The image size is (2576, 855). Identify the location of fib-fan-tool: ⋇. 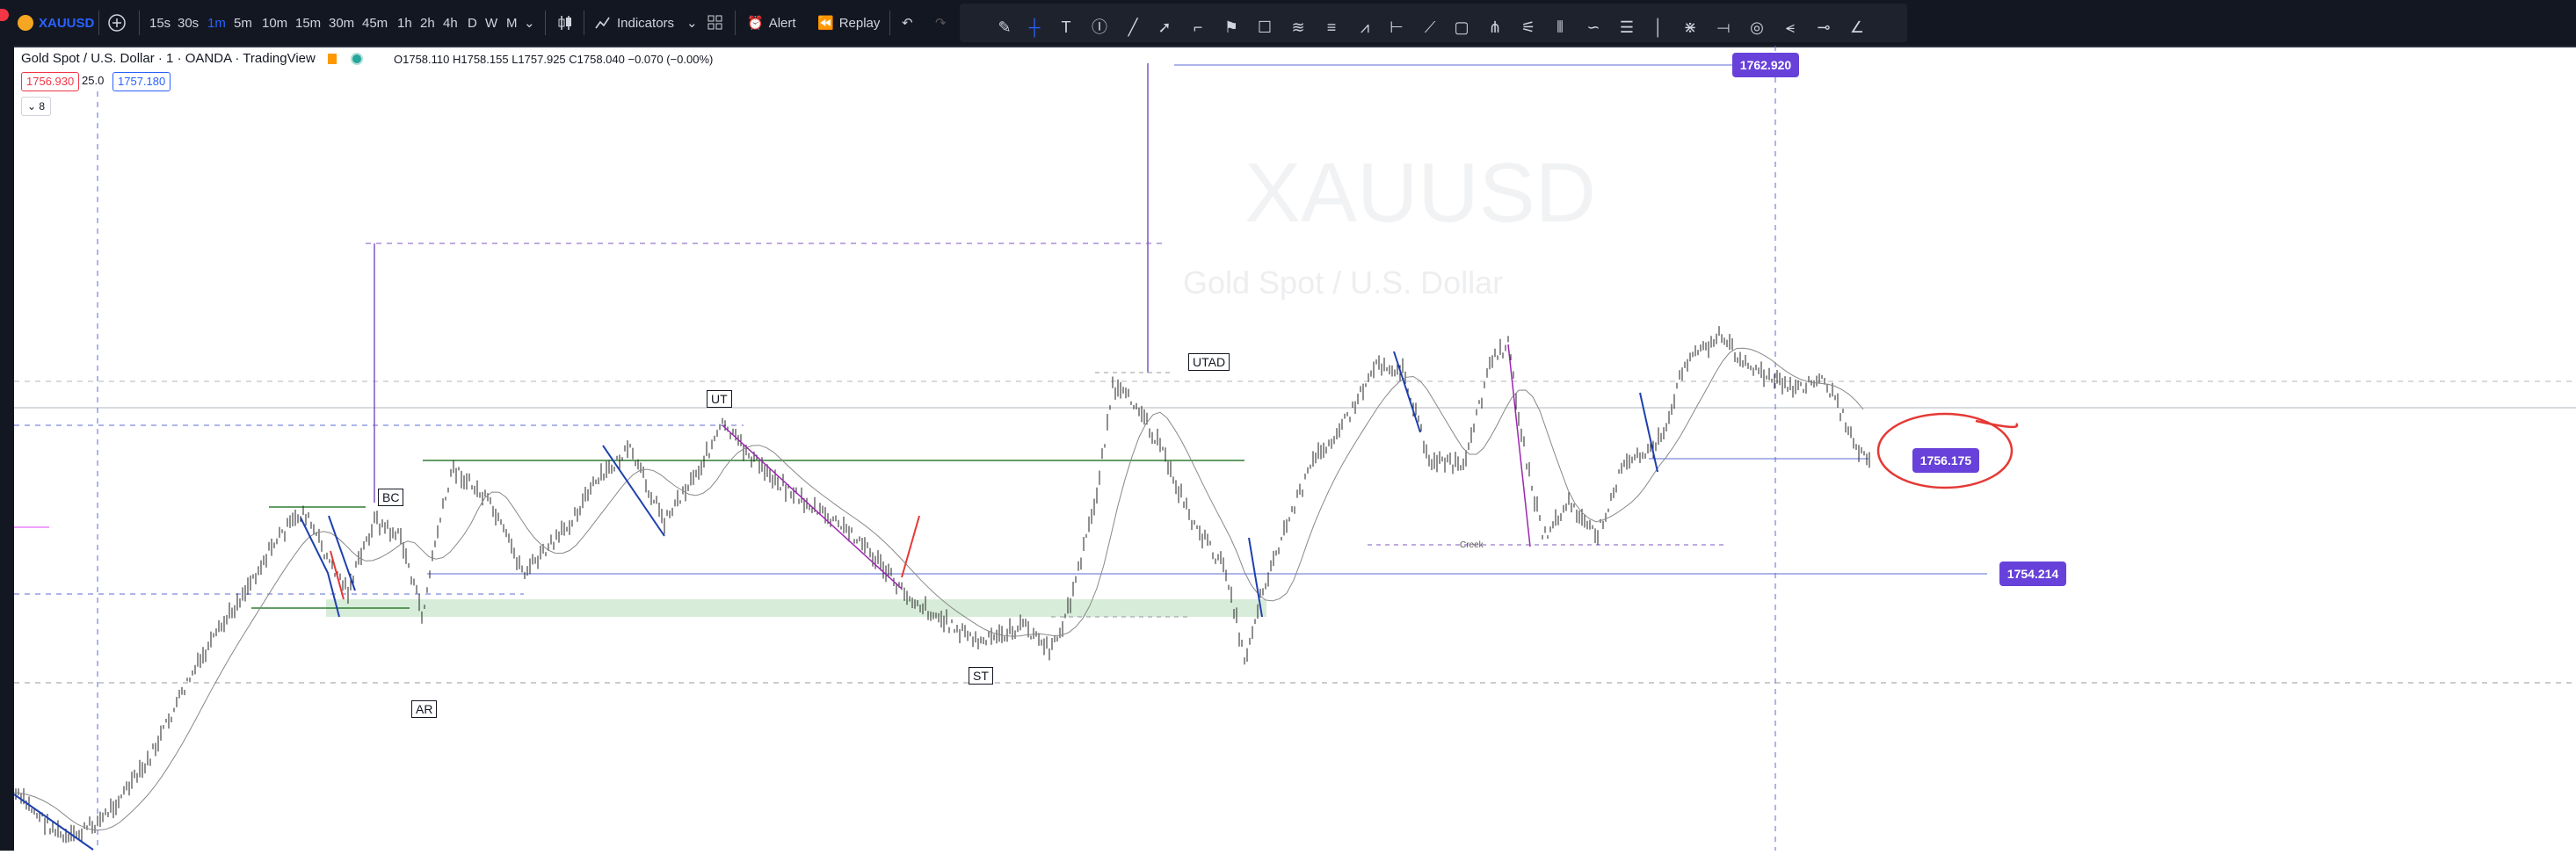
(1690, 28).